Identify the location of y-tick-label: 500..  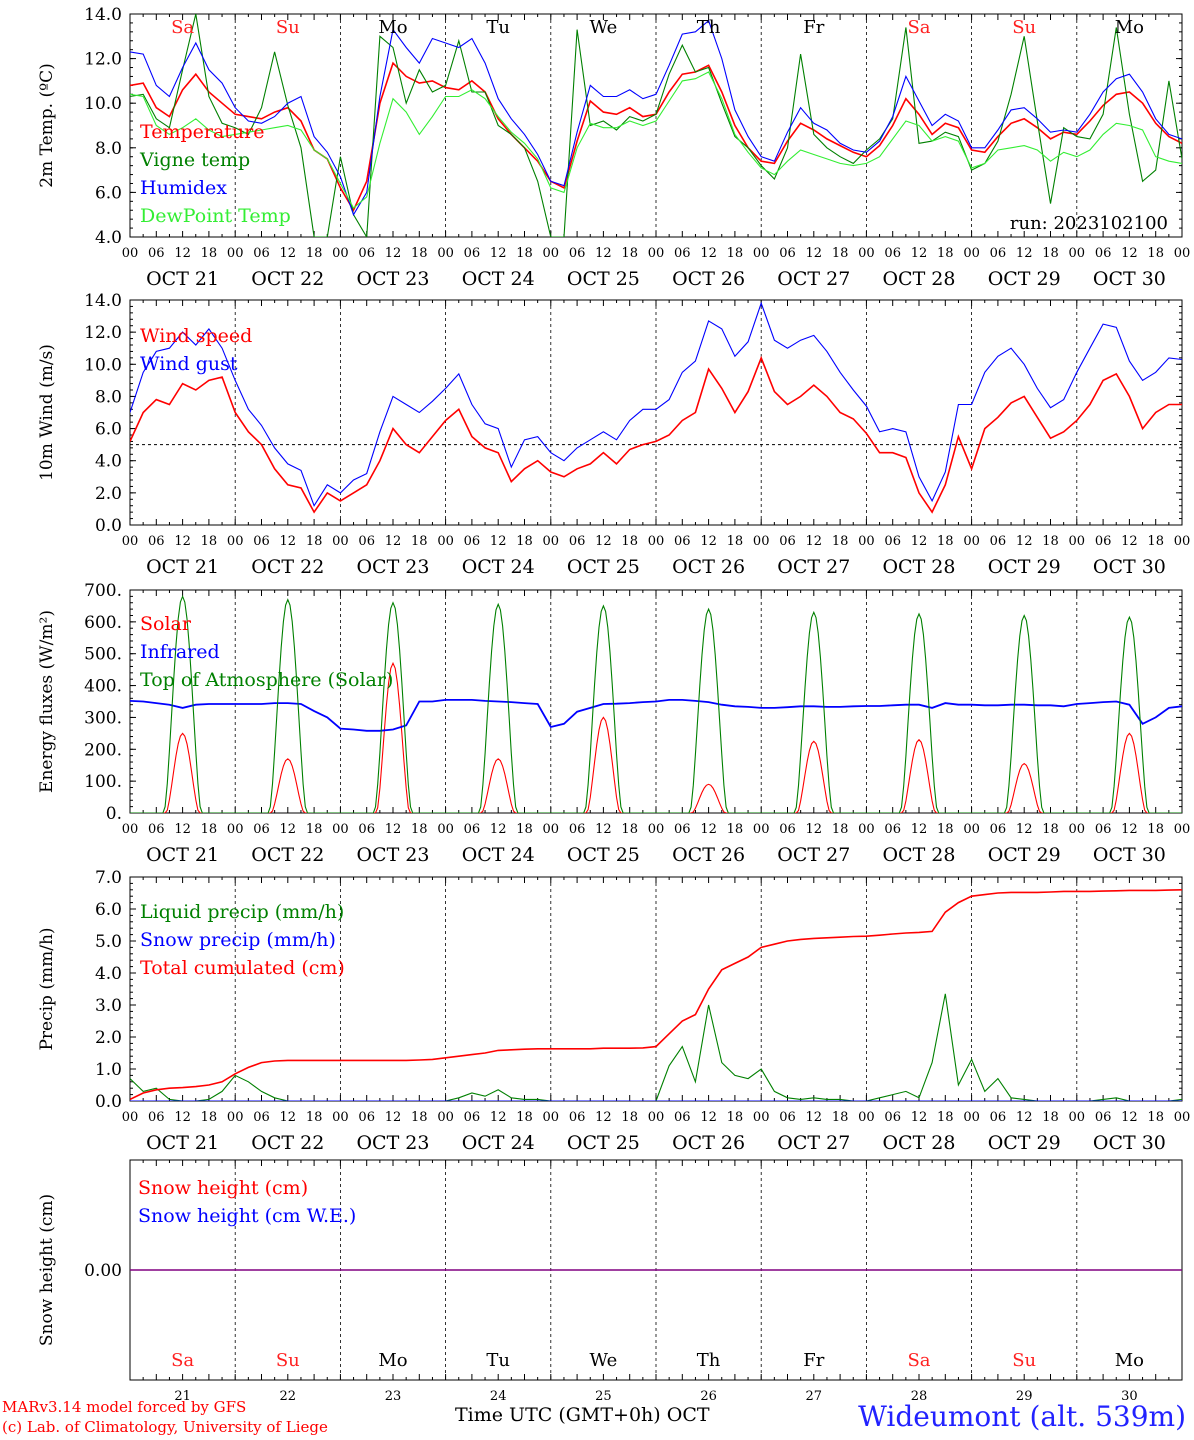
(103, 655).